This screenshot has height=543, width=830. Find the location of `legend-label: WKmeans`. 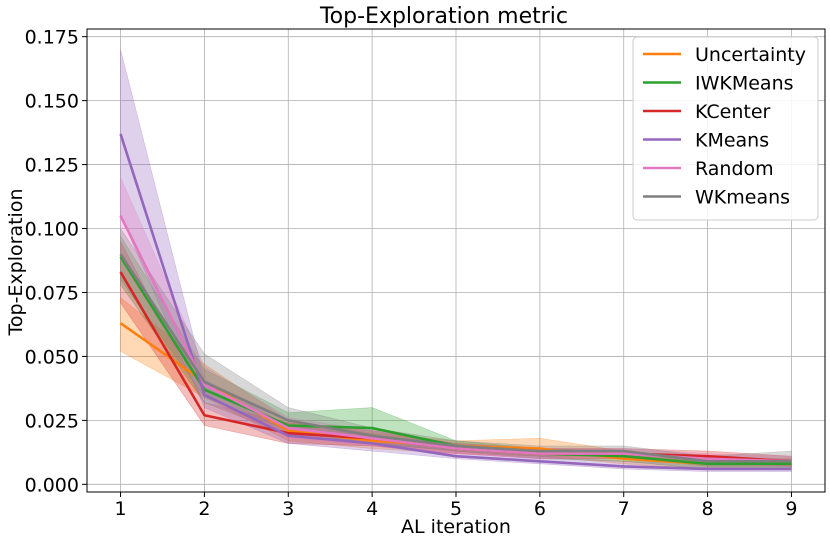

legend-label: WKmeans is located at coordinates (742, 198).